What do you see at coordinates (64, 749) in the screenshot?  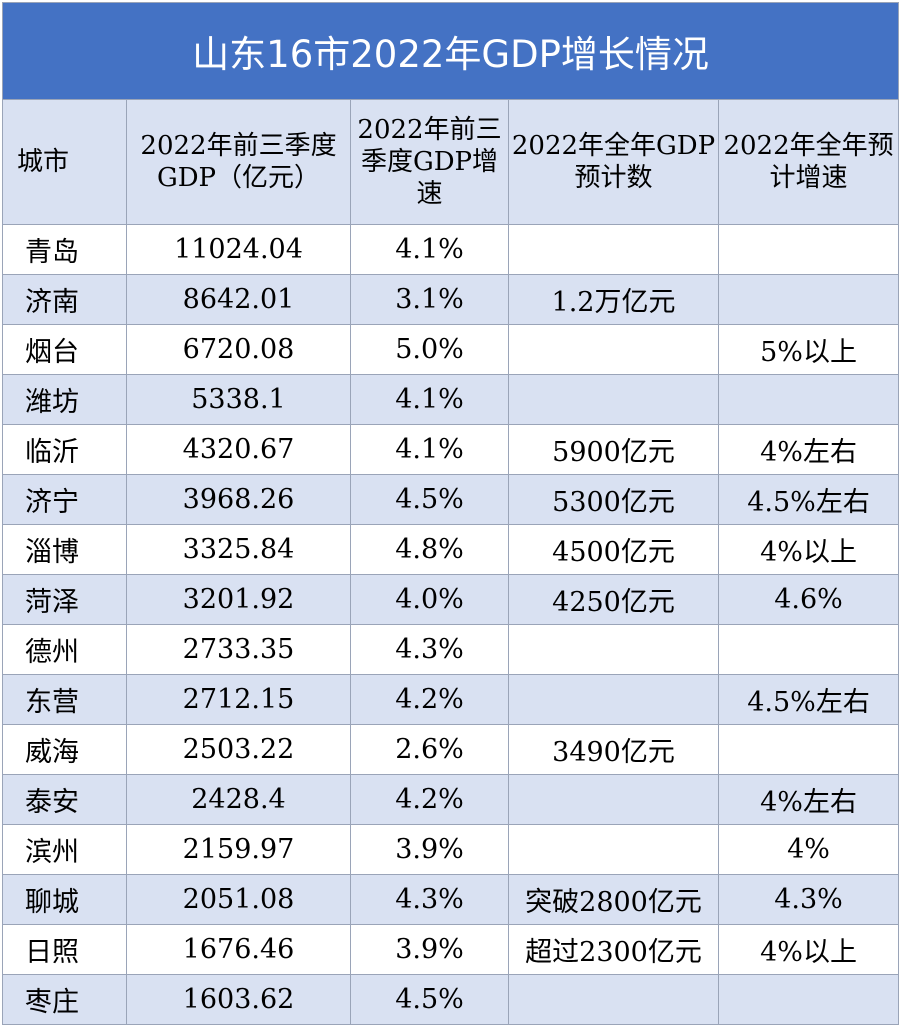 I see `city-cell: 威海` at bounding box center [64, 749].